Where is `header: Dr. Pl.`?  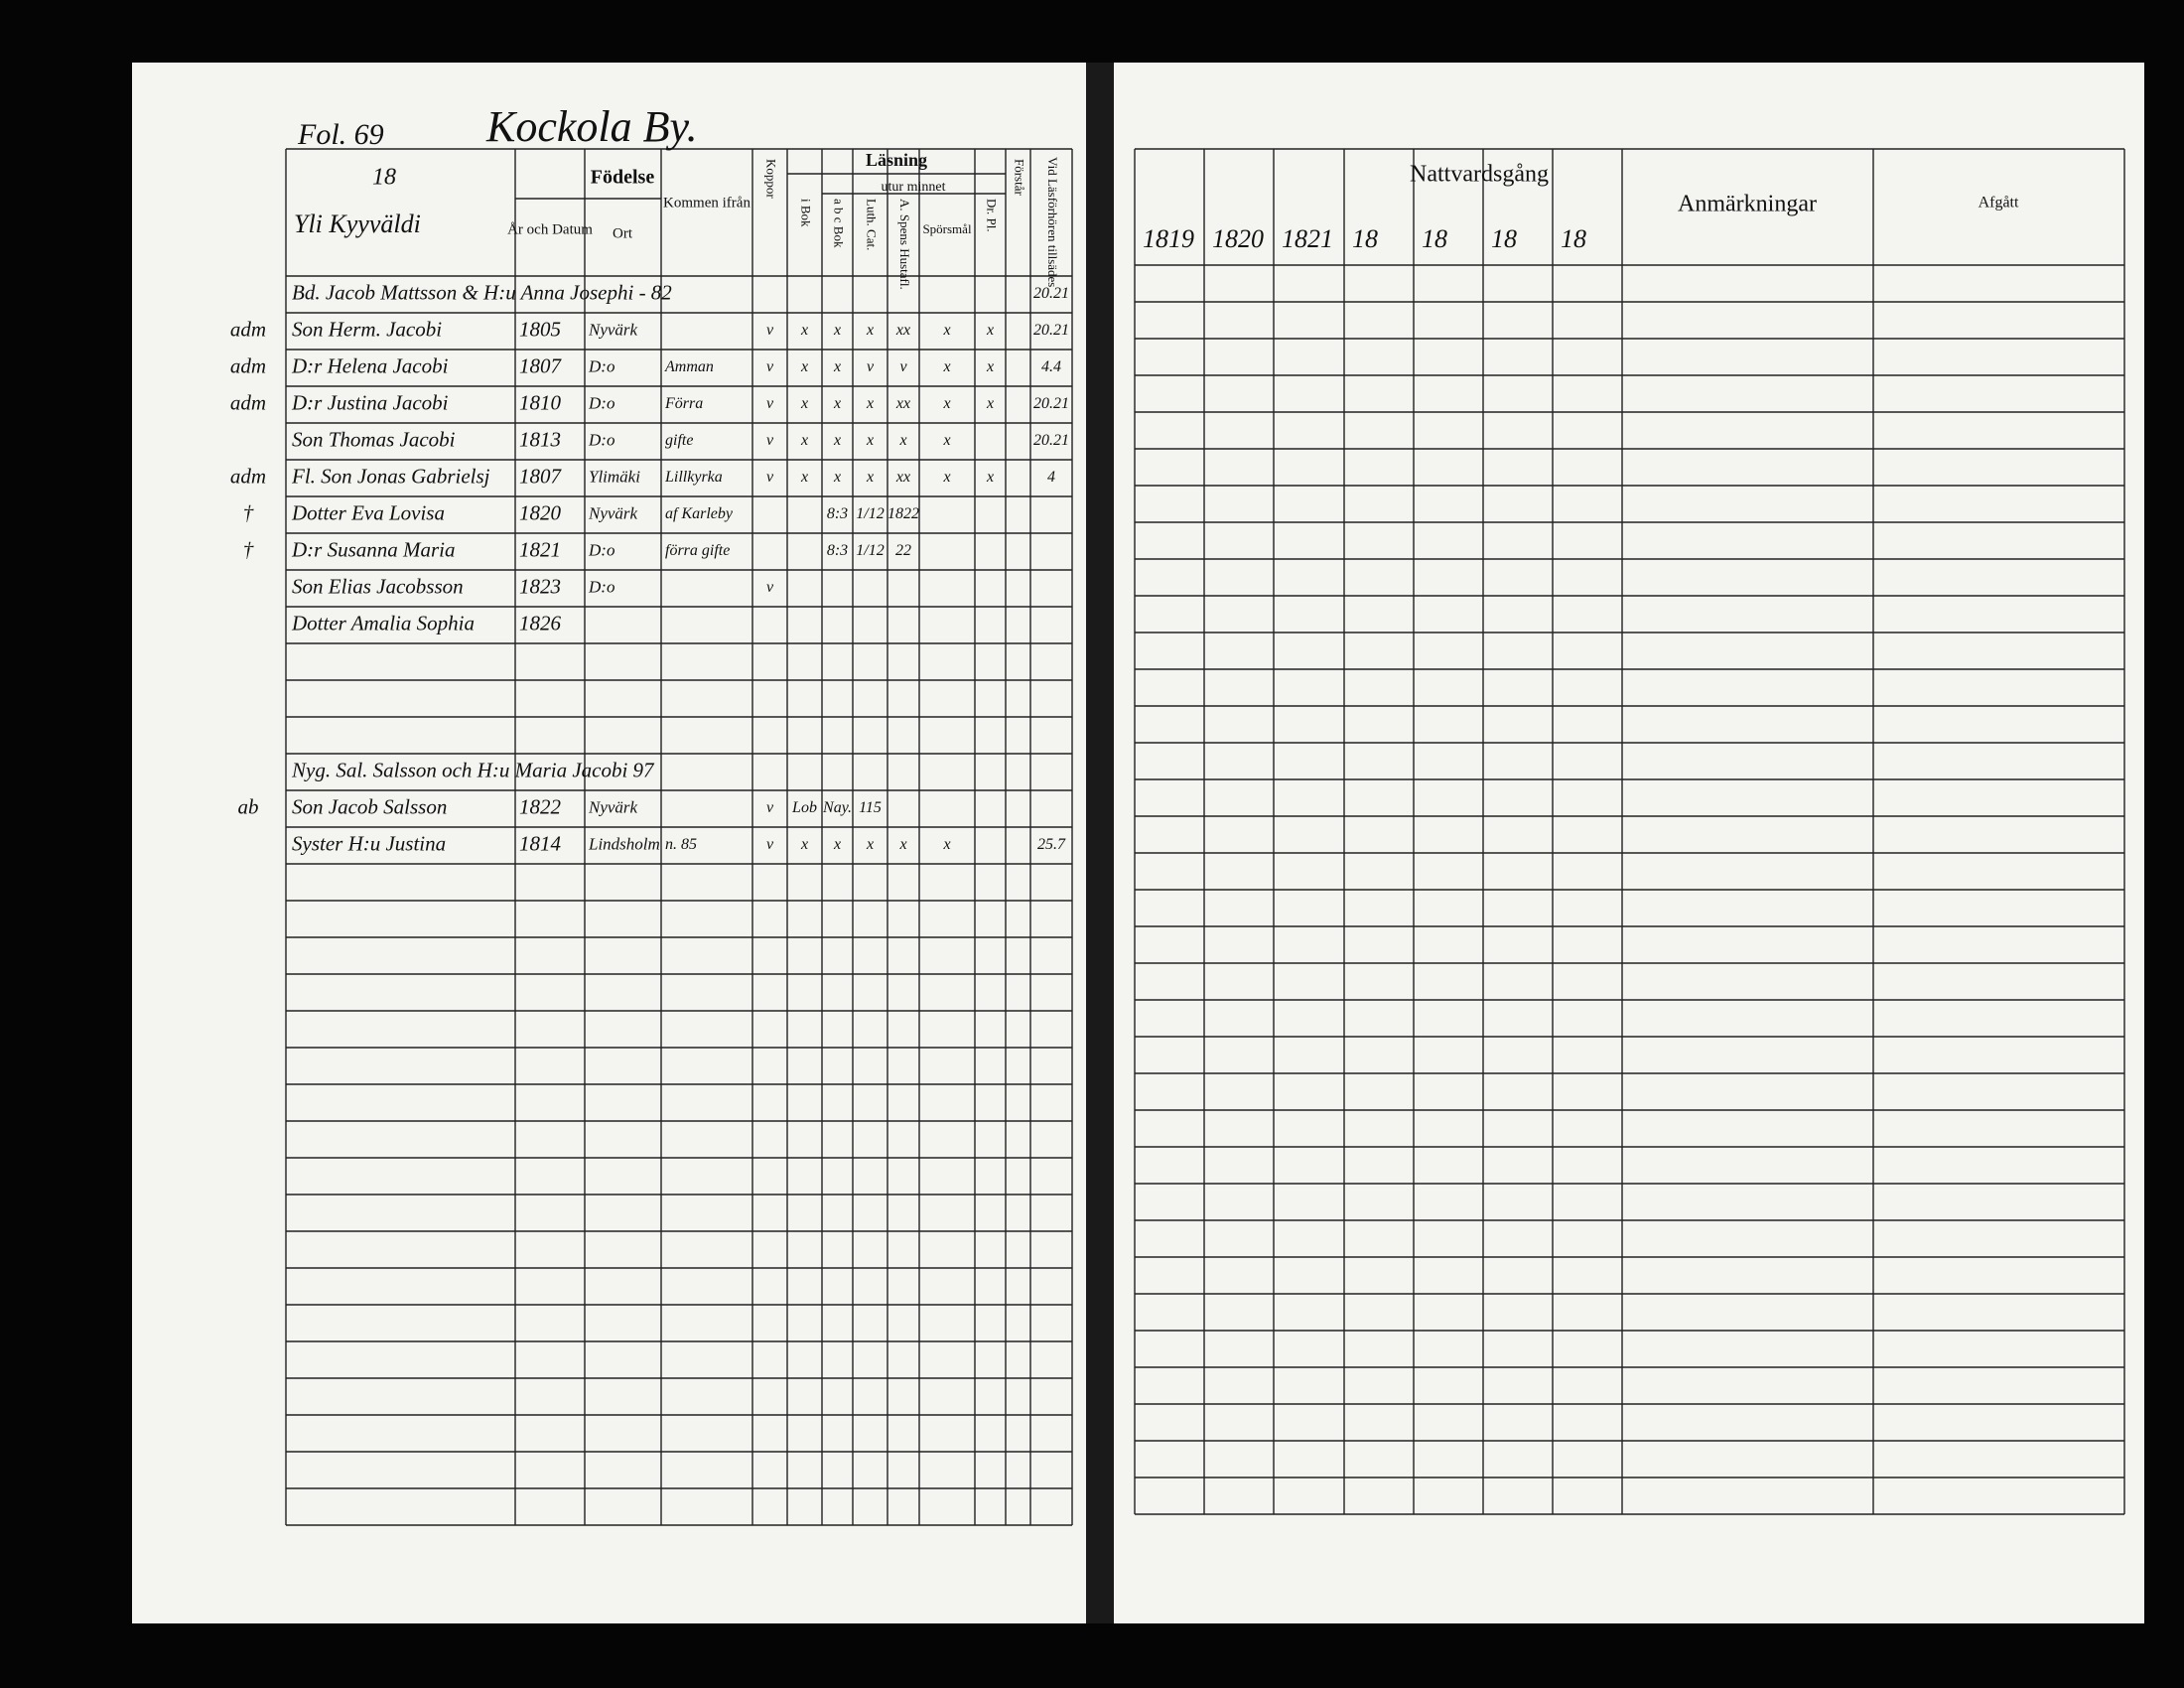
header: Dr. Pl. is located at coordinates (992, 215).